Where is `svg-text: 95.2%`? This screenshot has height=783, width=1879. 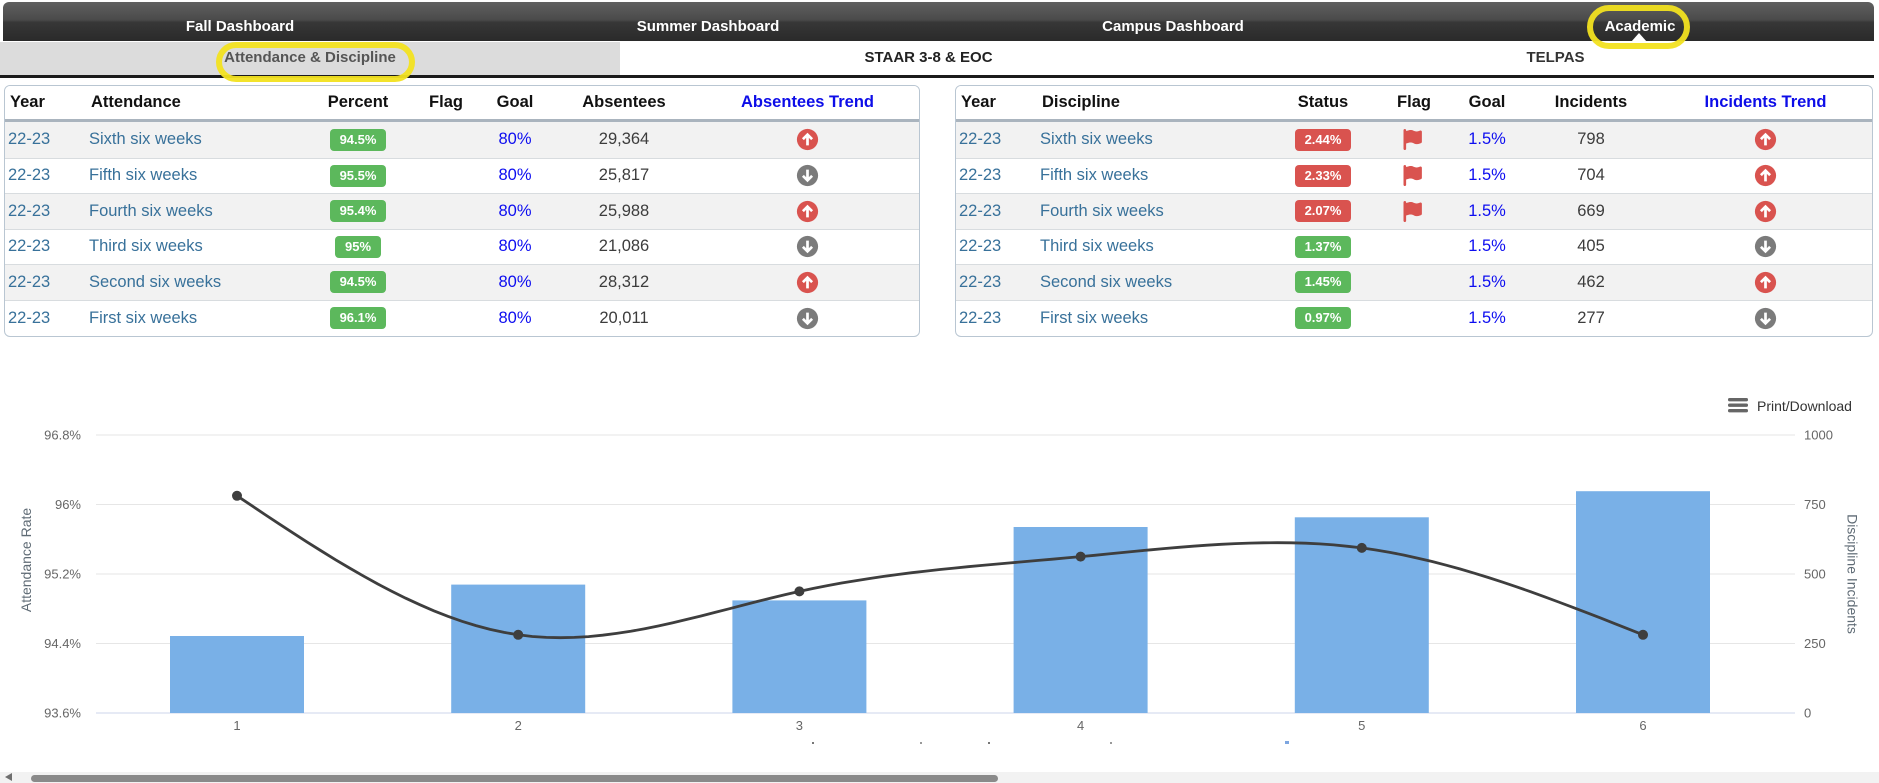 svg-text: 95.2% is located at coordinates (62, 574).